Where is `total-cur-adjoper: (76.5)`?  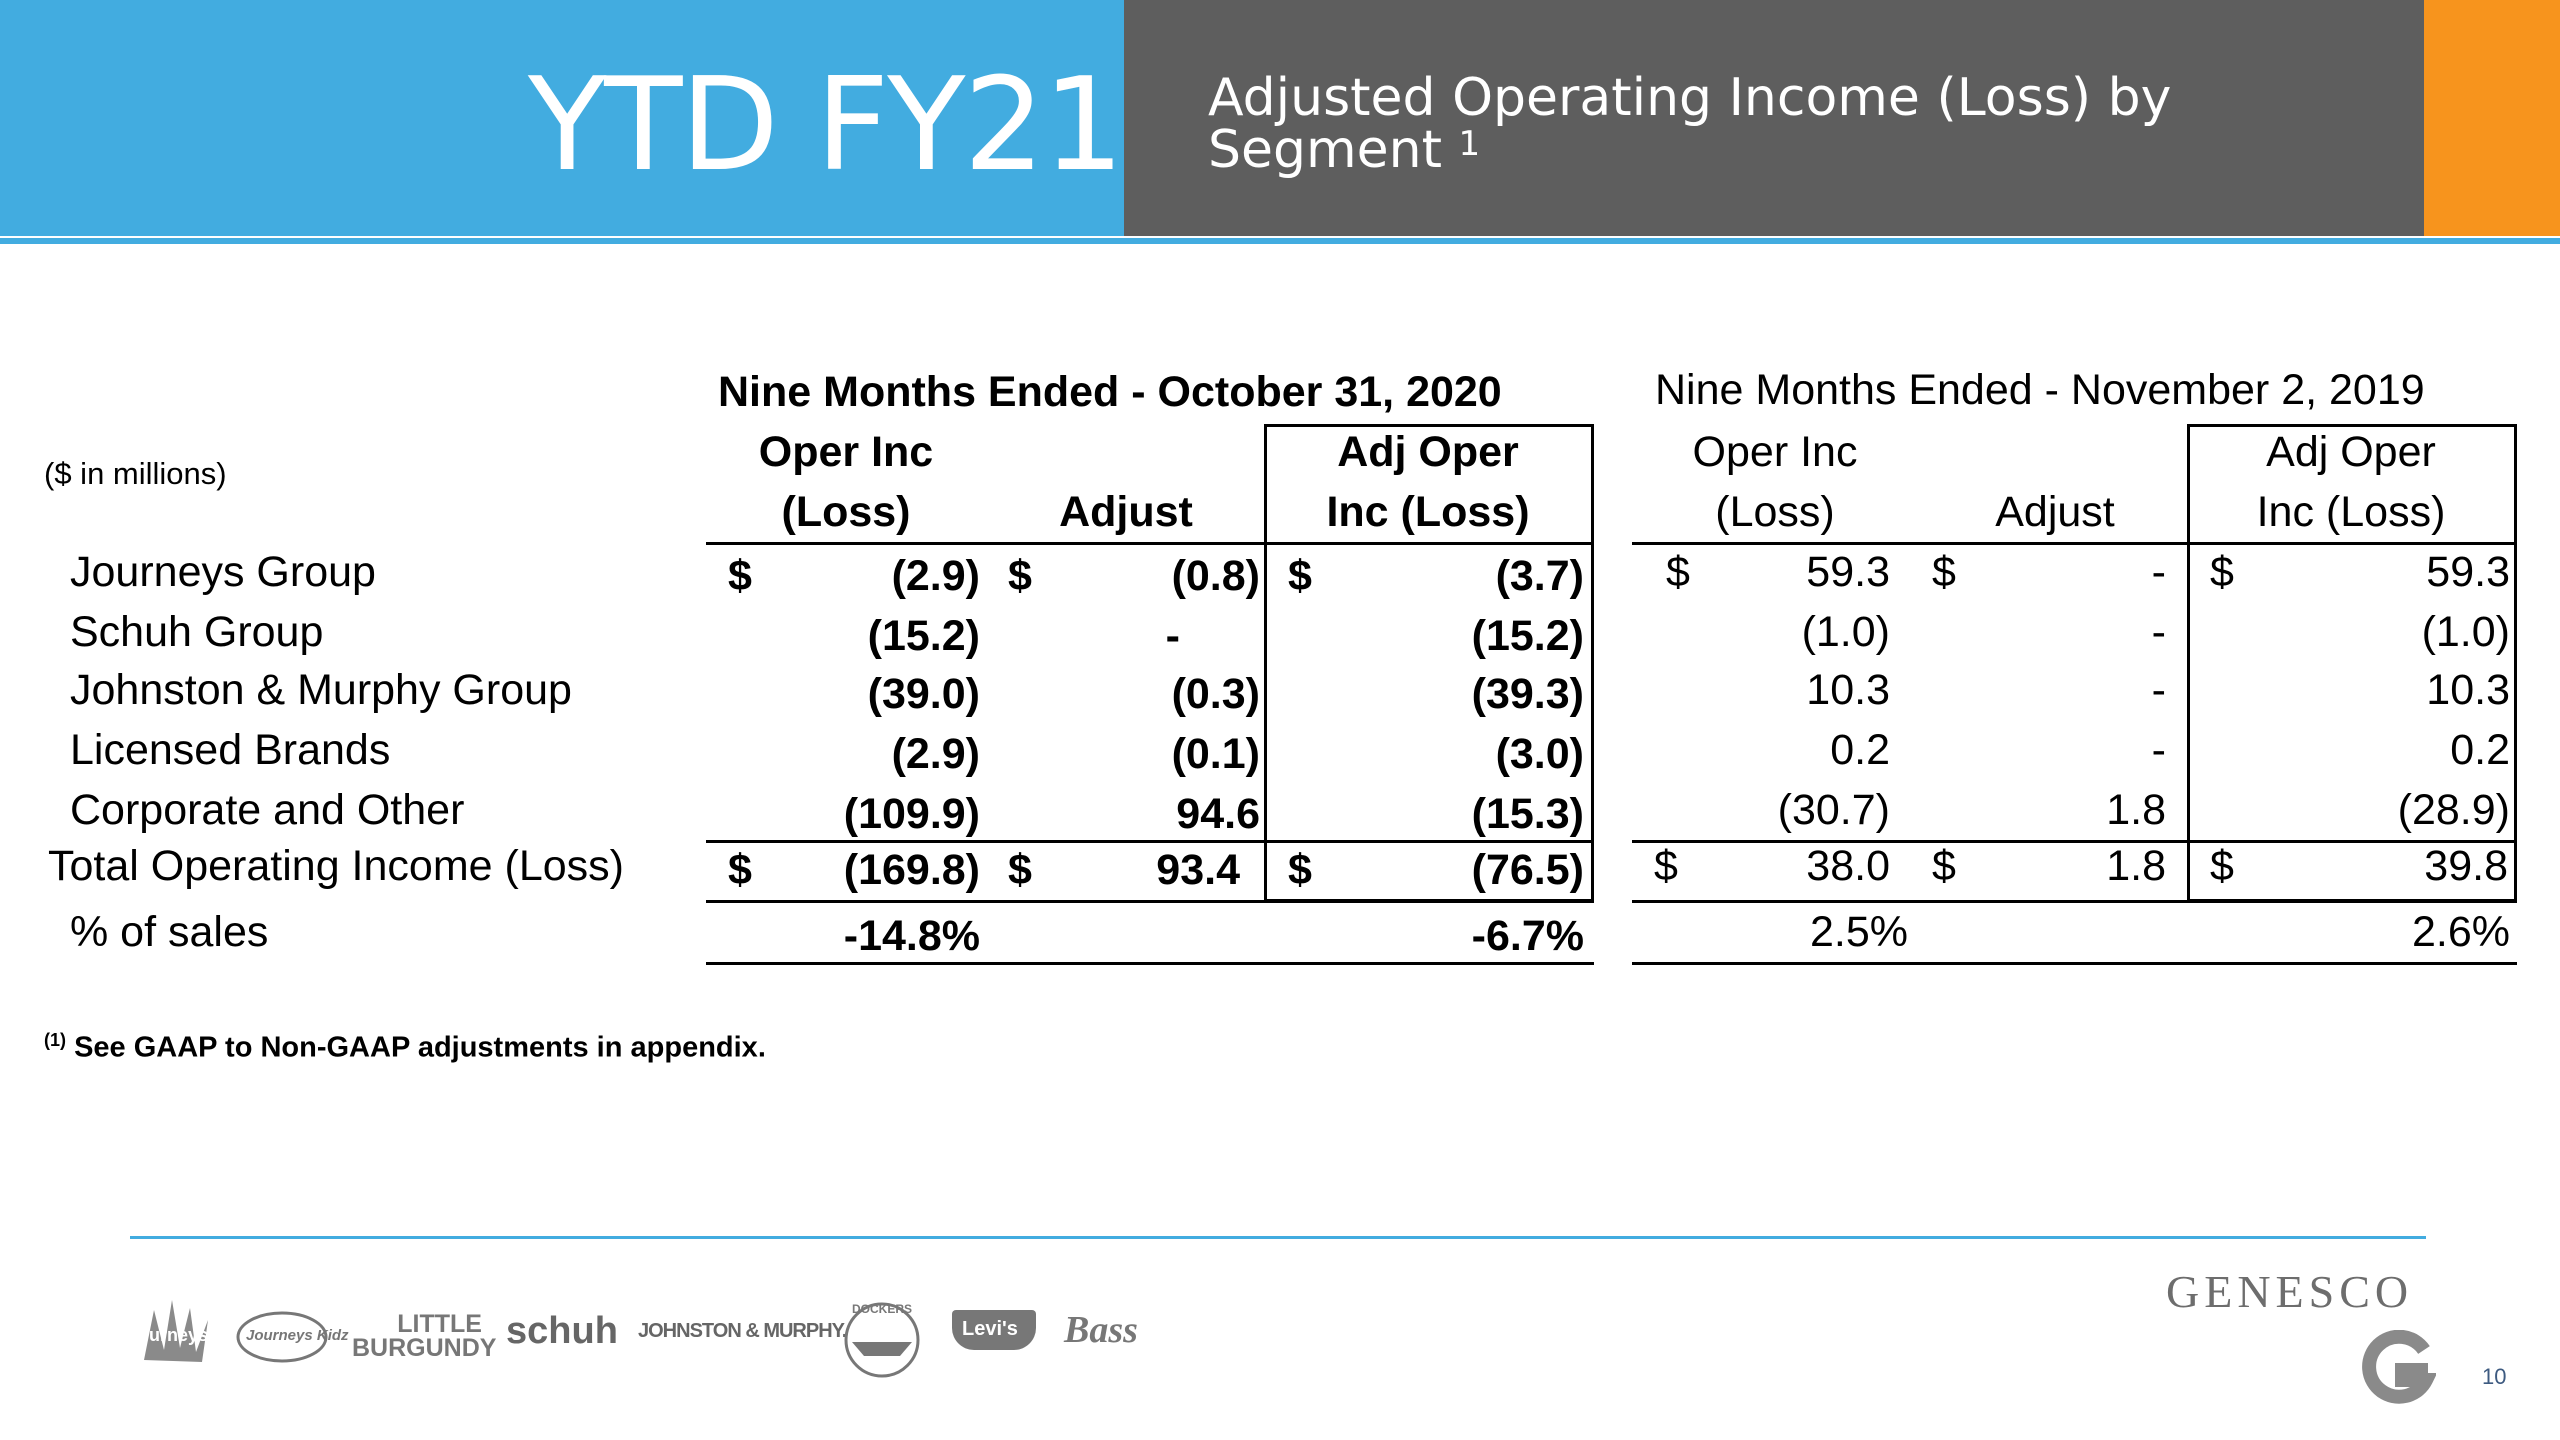
total-cur-adjoper: (76.5) is located at coordinates (1527, 870).